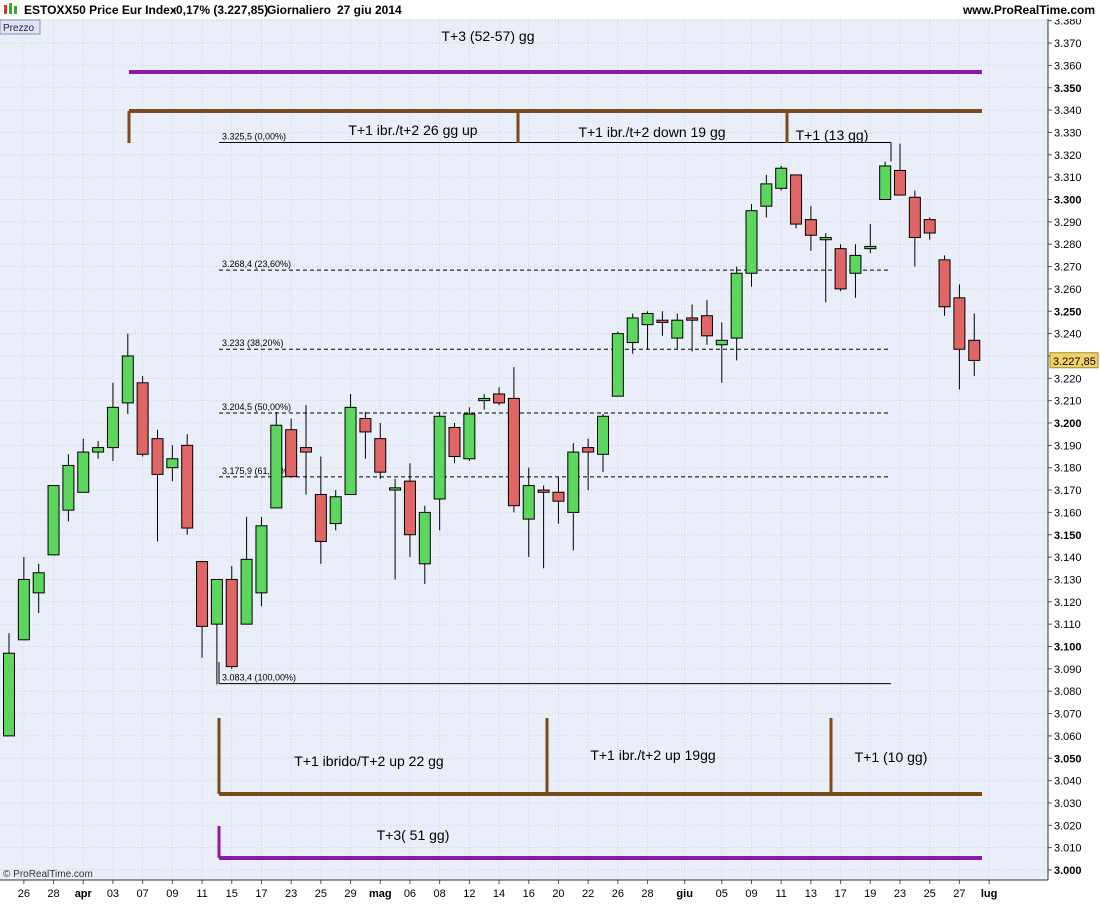  I want to click on y-tick-label: 3.110, so click(1067, 625).